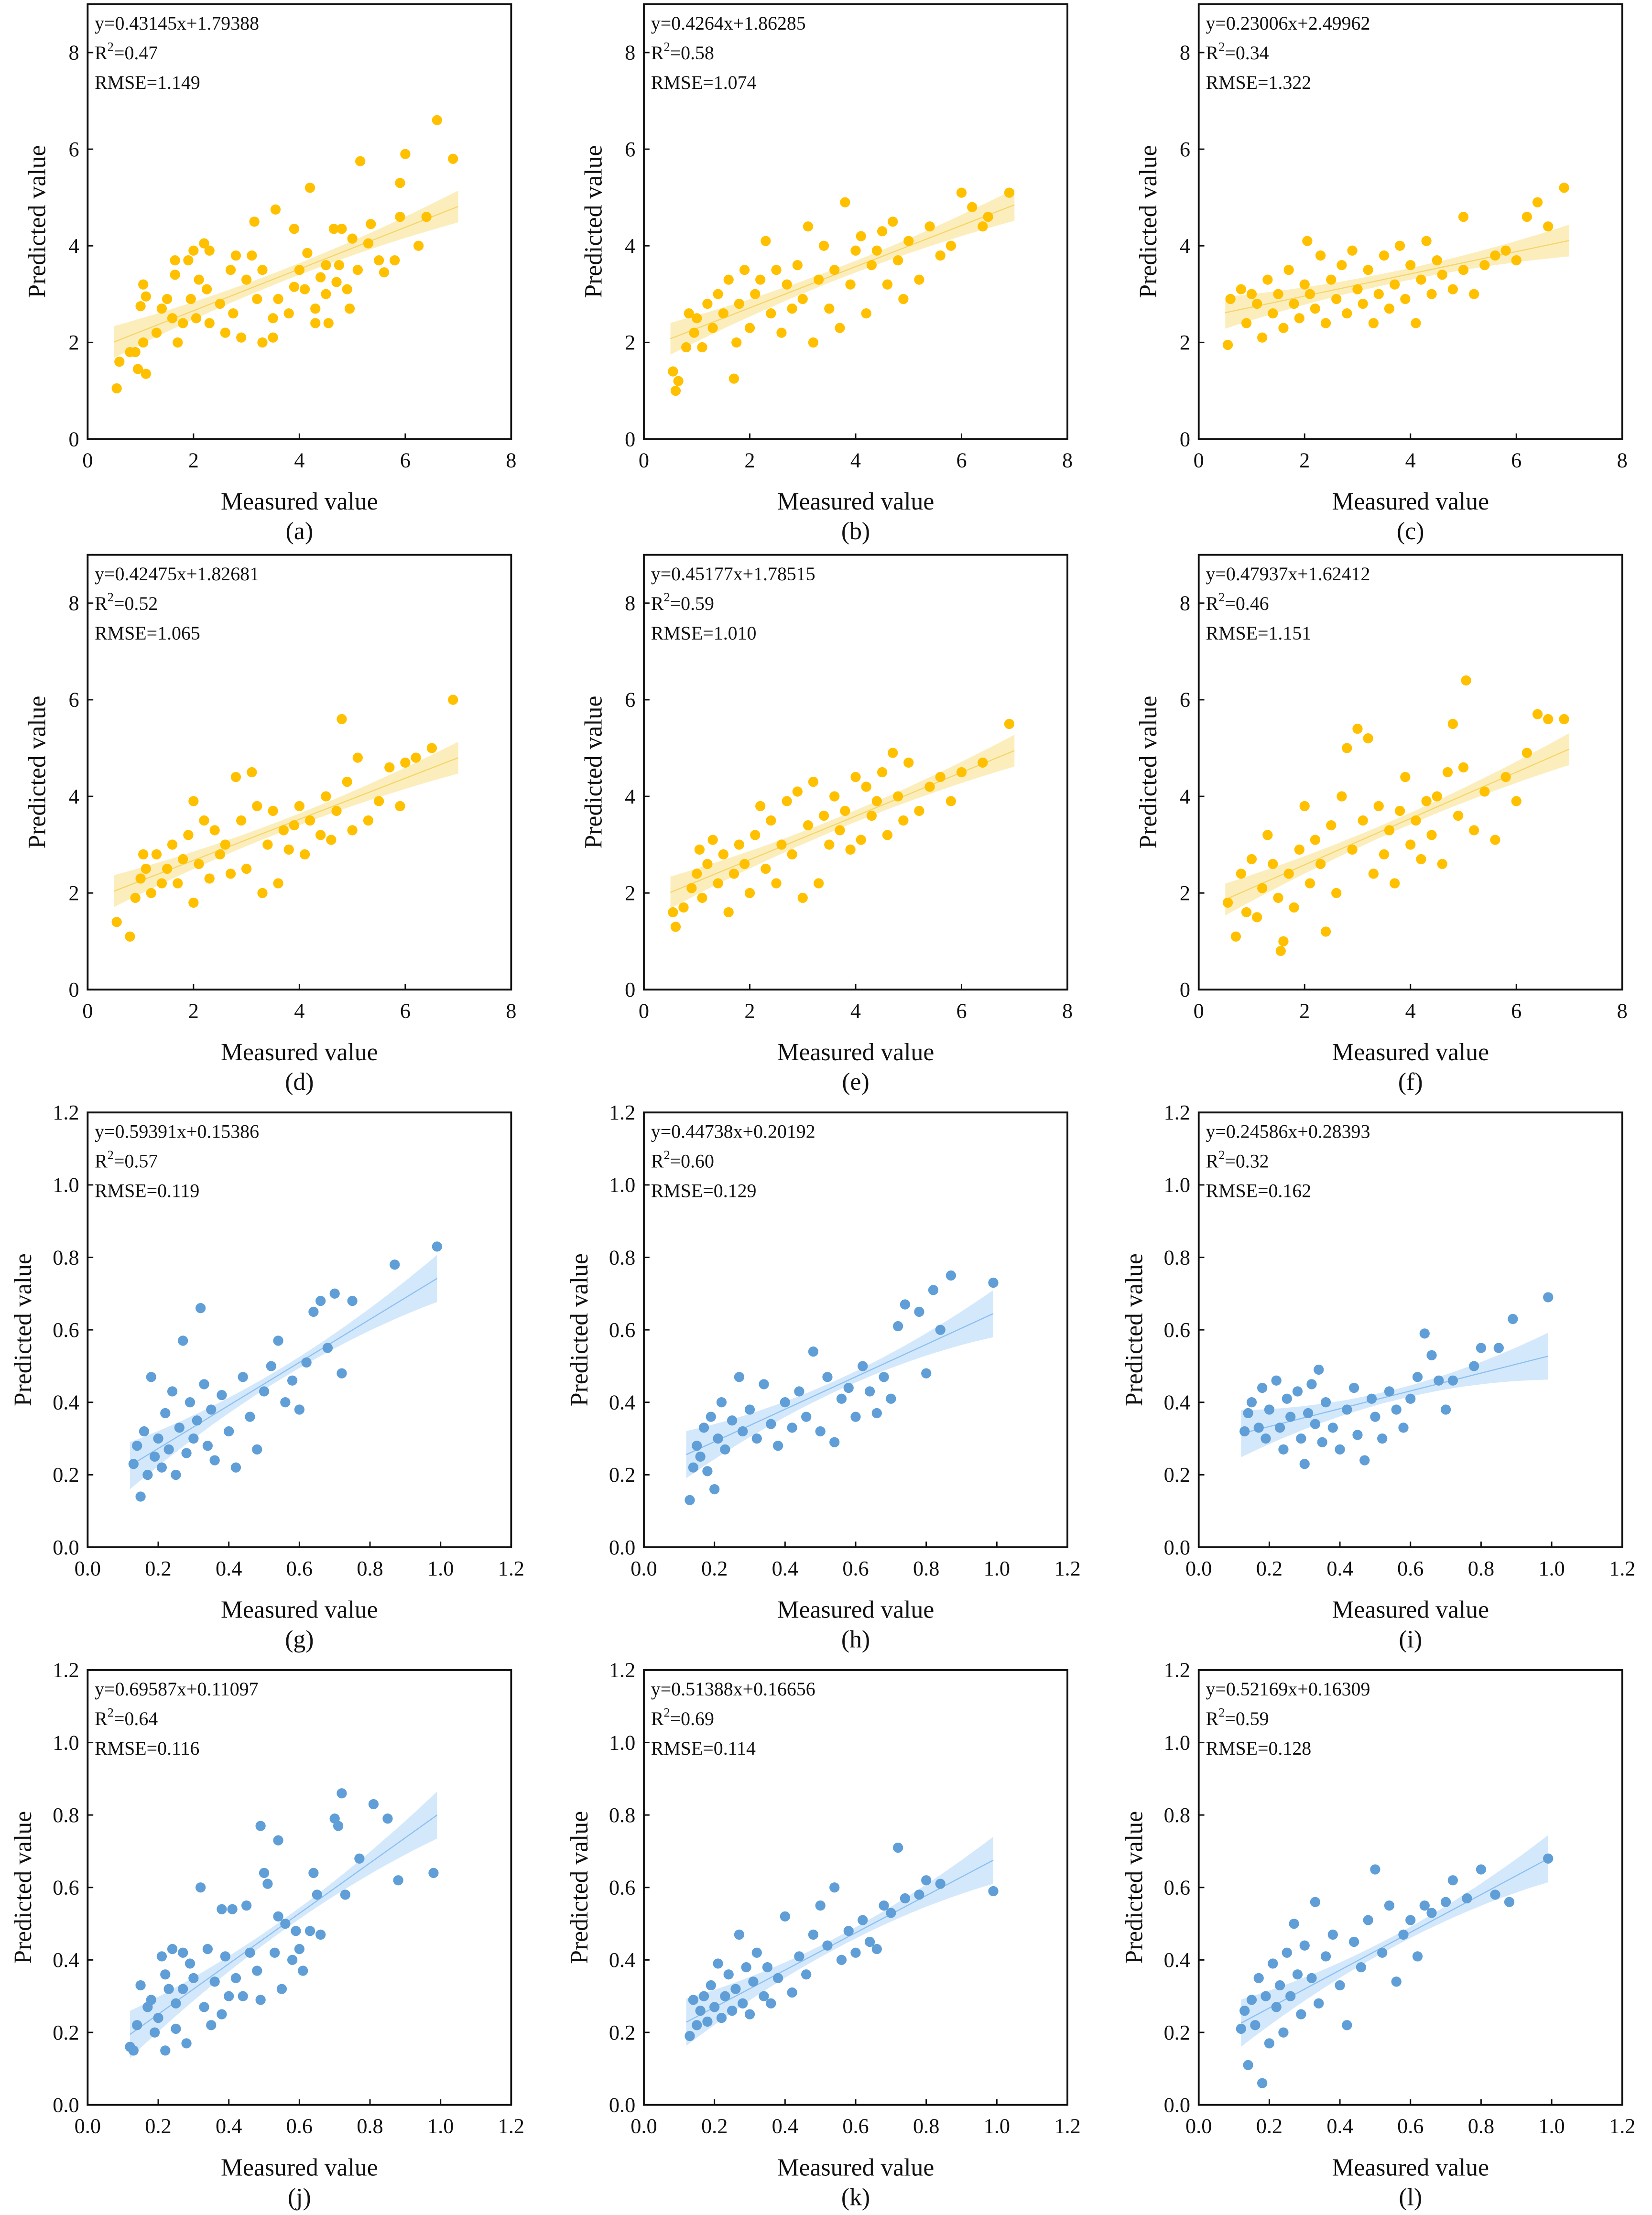  Describe the element at coordinates (73, 53) in the screenshot. I see `y-tick-label: 8` at that location.